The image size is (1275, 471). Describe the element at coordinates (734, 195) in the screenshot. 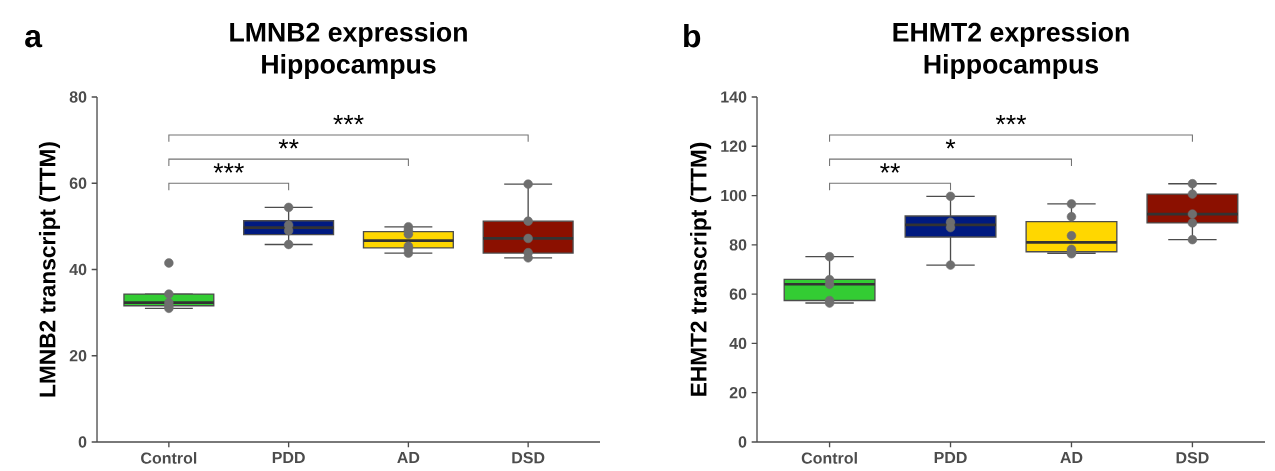

I see `y-tick-label: 100` at that location.